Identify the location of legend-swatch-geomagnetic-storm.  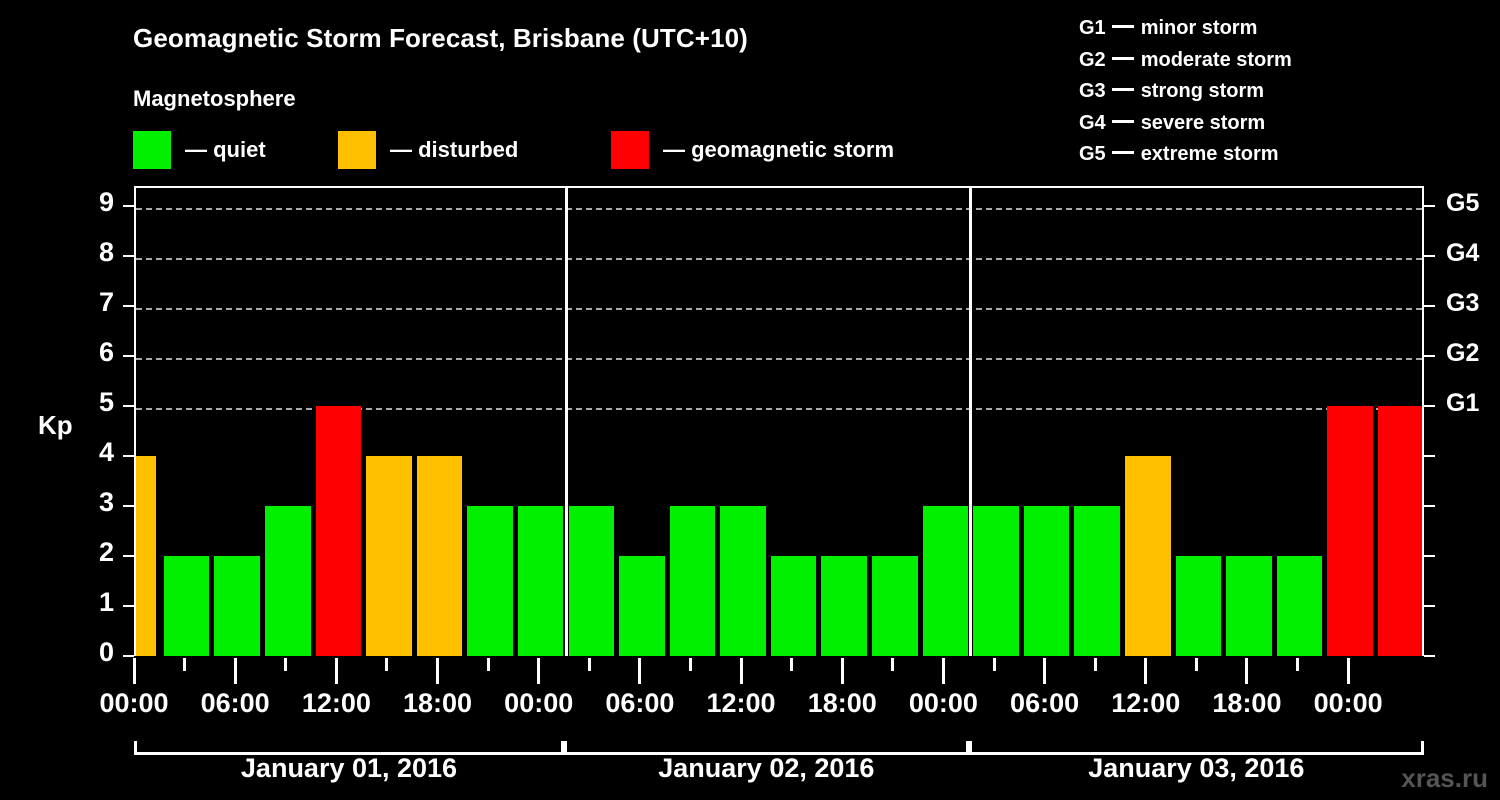
(630, 150).